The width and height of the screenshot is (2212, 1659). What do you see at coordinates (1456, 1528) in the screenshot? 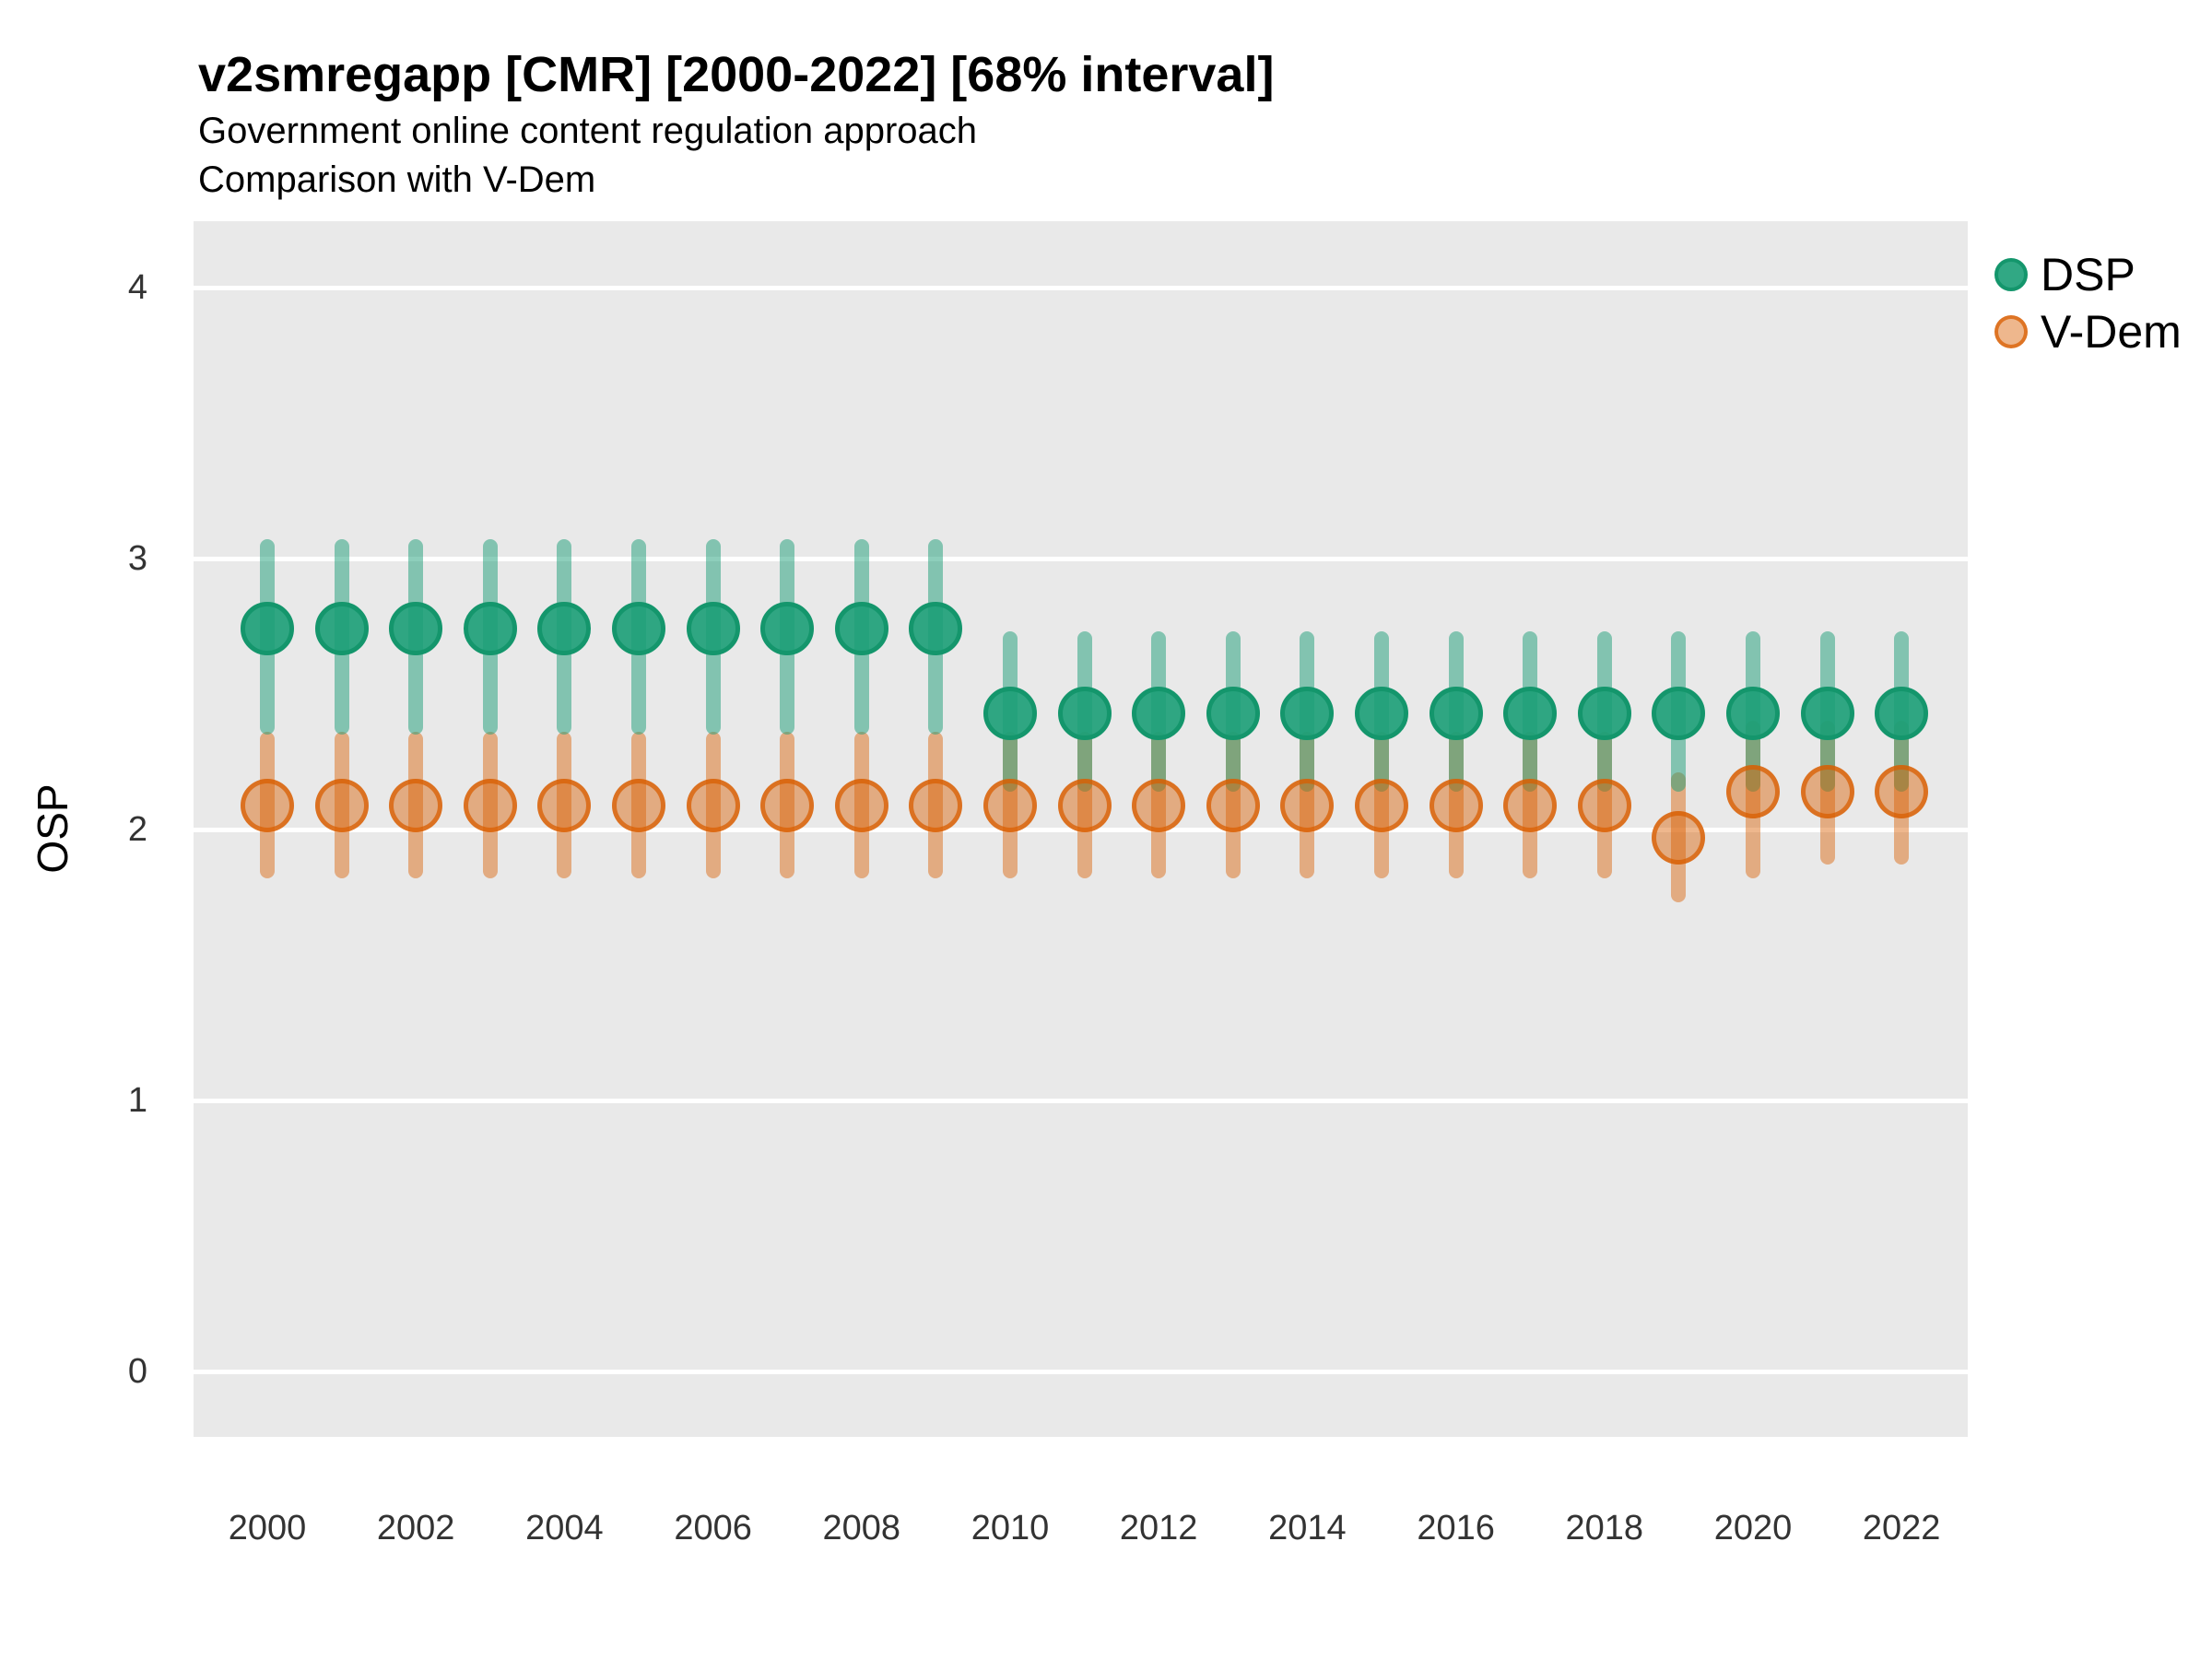
I see `x-tick-label-2016: 2016` at bounding box center [1456, 1528].